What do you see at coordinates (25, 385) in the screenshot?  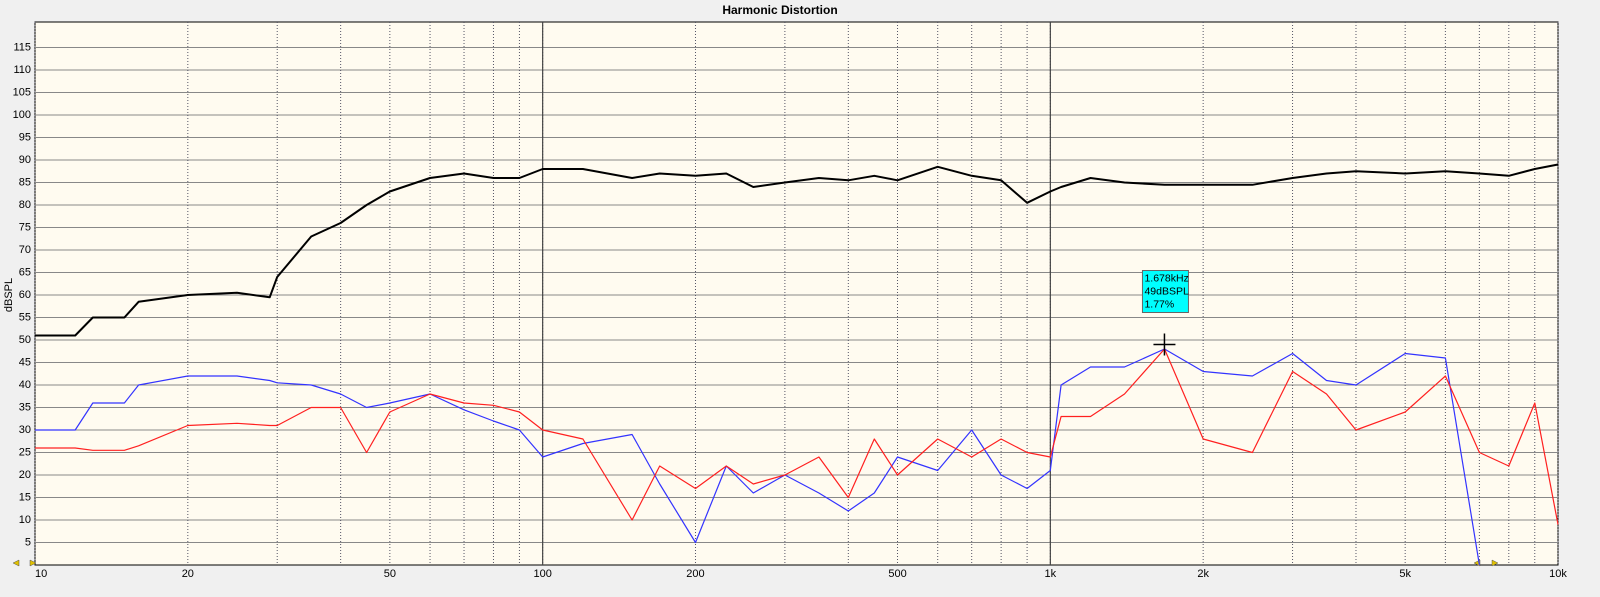 I see `y-tick-label: 40` at bounding box center [25, 385].